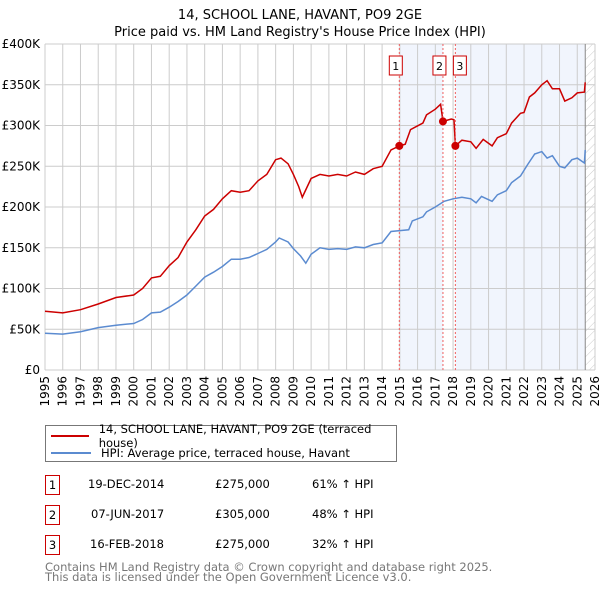 The height and width of the screenshot is (590, 600). Describe the element at coordinates (594, 391) in the screenshot. I see `x-tick-label: 2026` at that location.